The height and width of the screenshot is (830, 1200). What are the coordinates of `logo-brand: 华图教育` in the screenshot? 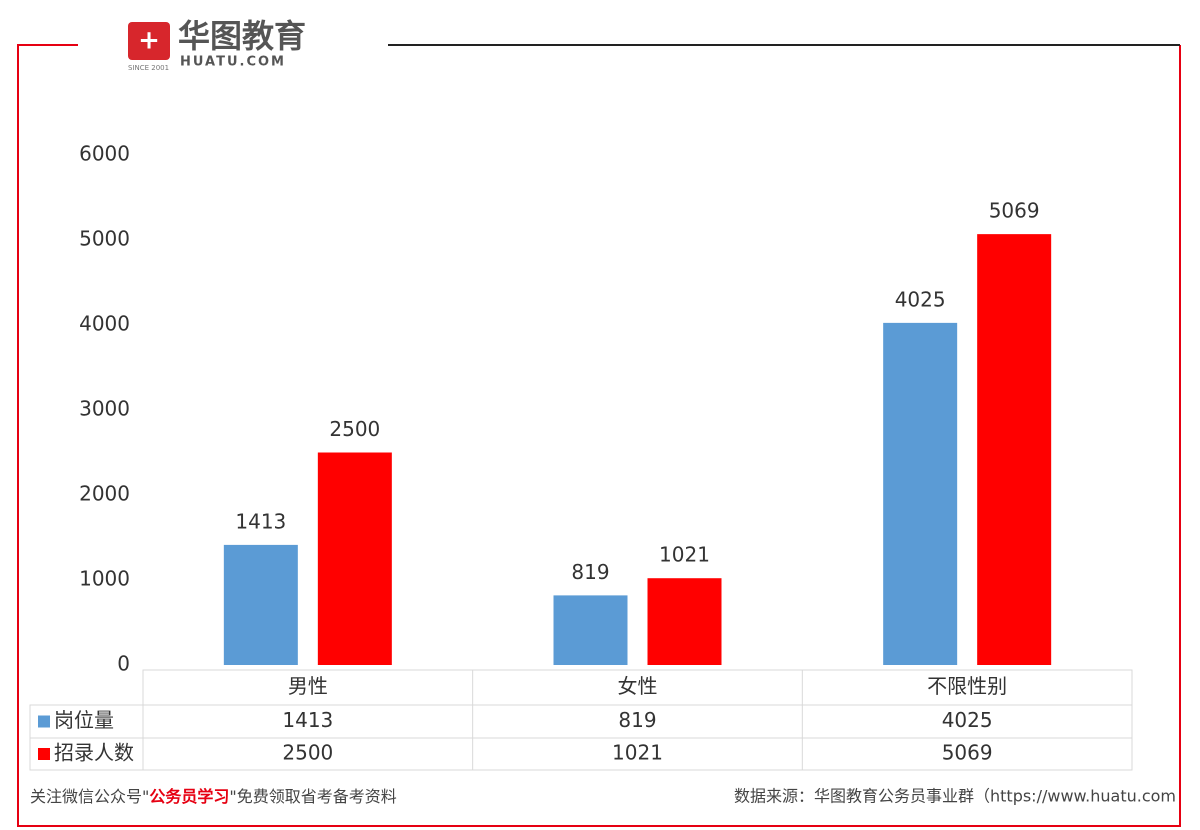 It's located at (242, 36).